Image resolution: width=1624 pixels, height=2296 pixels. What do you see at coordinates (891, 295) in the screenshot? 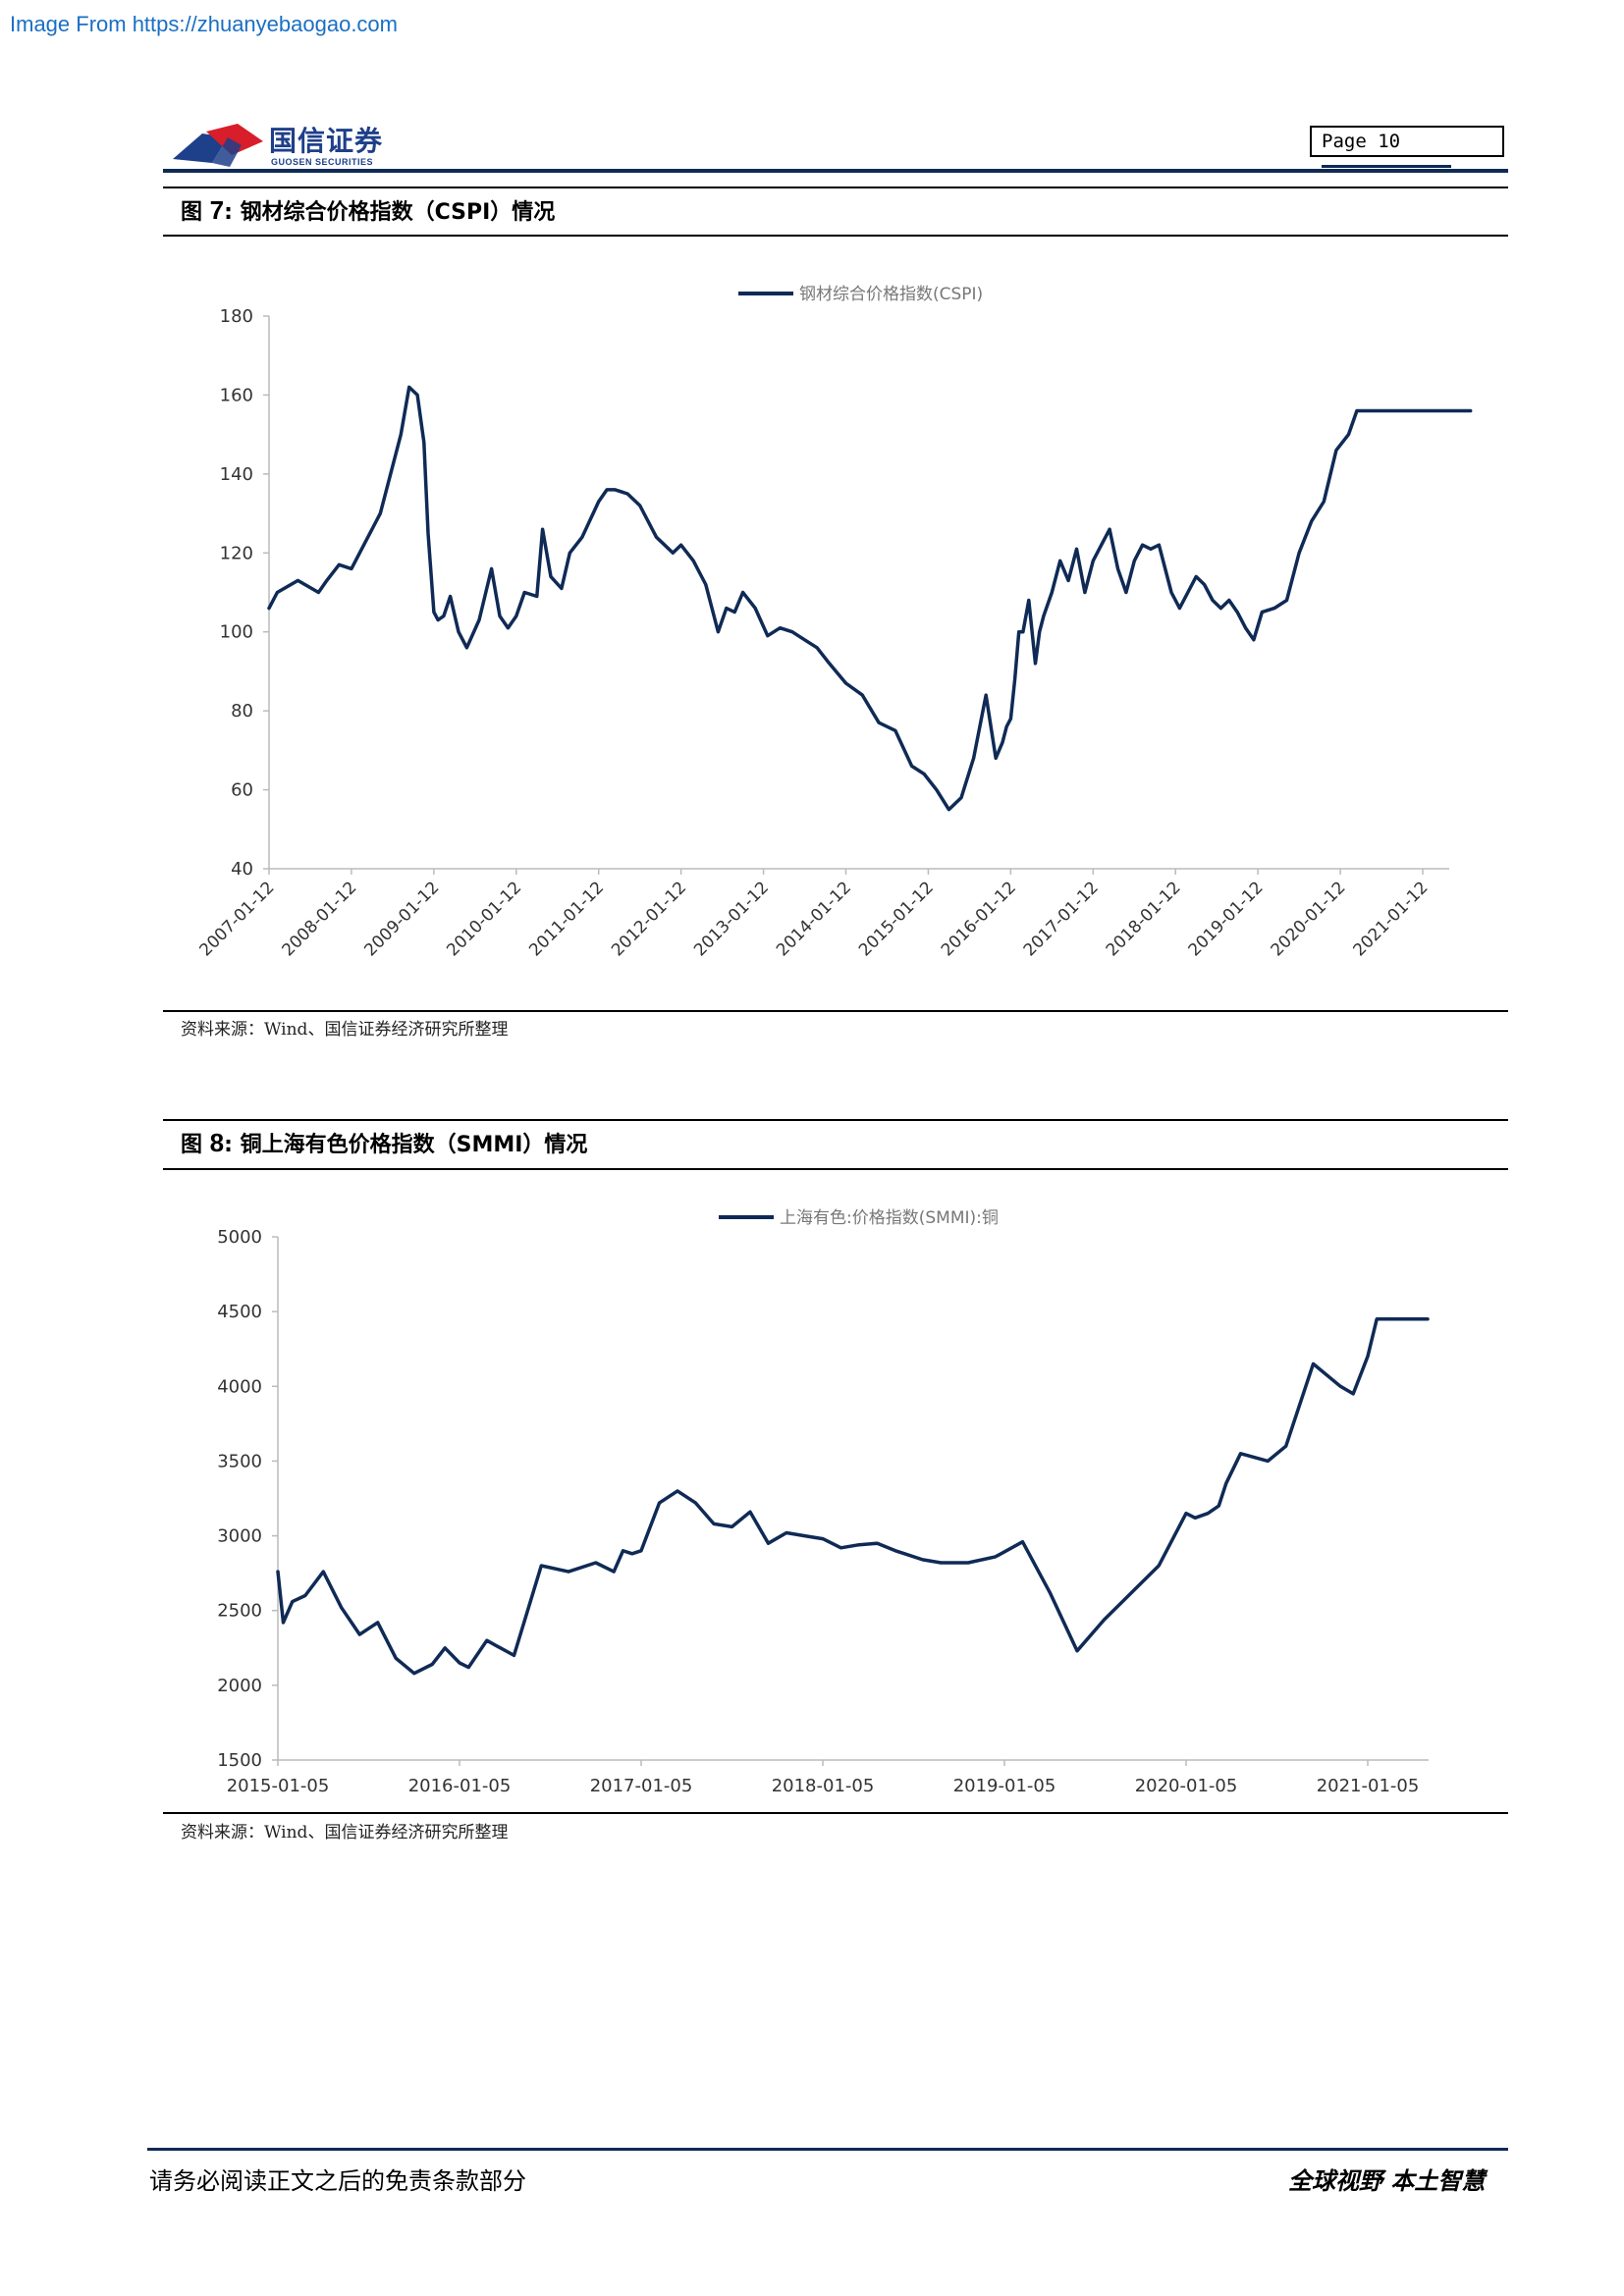
I see `cspi-legend-label: 钢材综合价格指数(CSPI)` at bounding box center [891, 295].